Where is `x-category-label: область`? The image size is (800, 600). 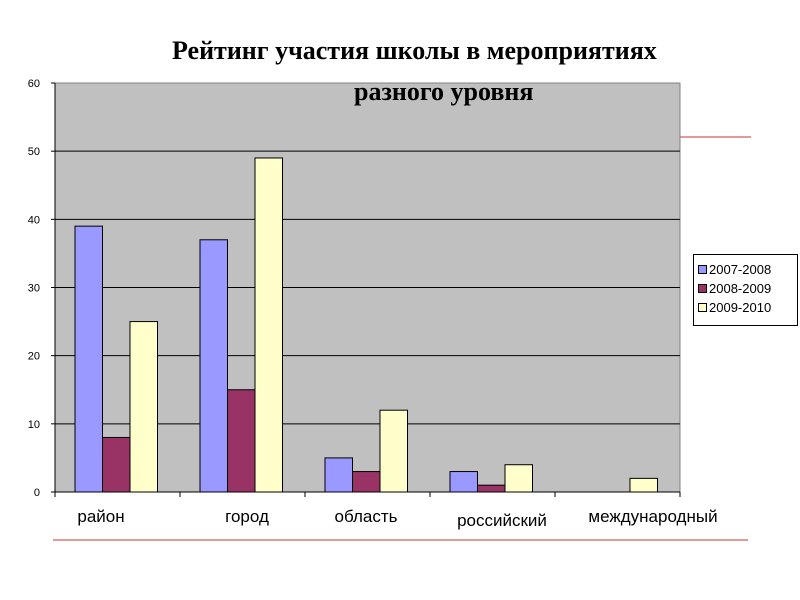 x-category-label: область is located at coordinates (366, 516).